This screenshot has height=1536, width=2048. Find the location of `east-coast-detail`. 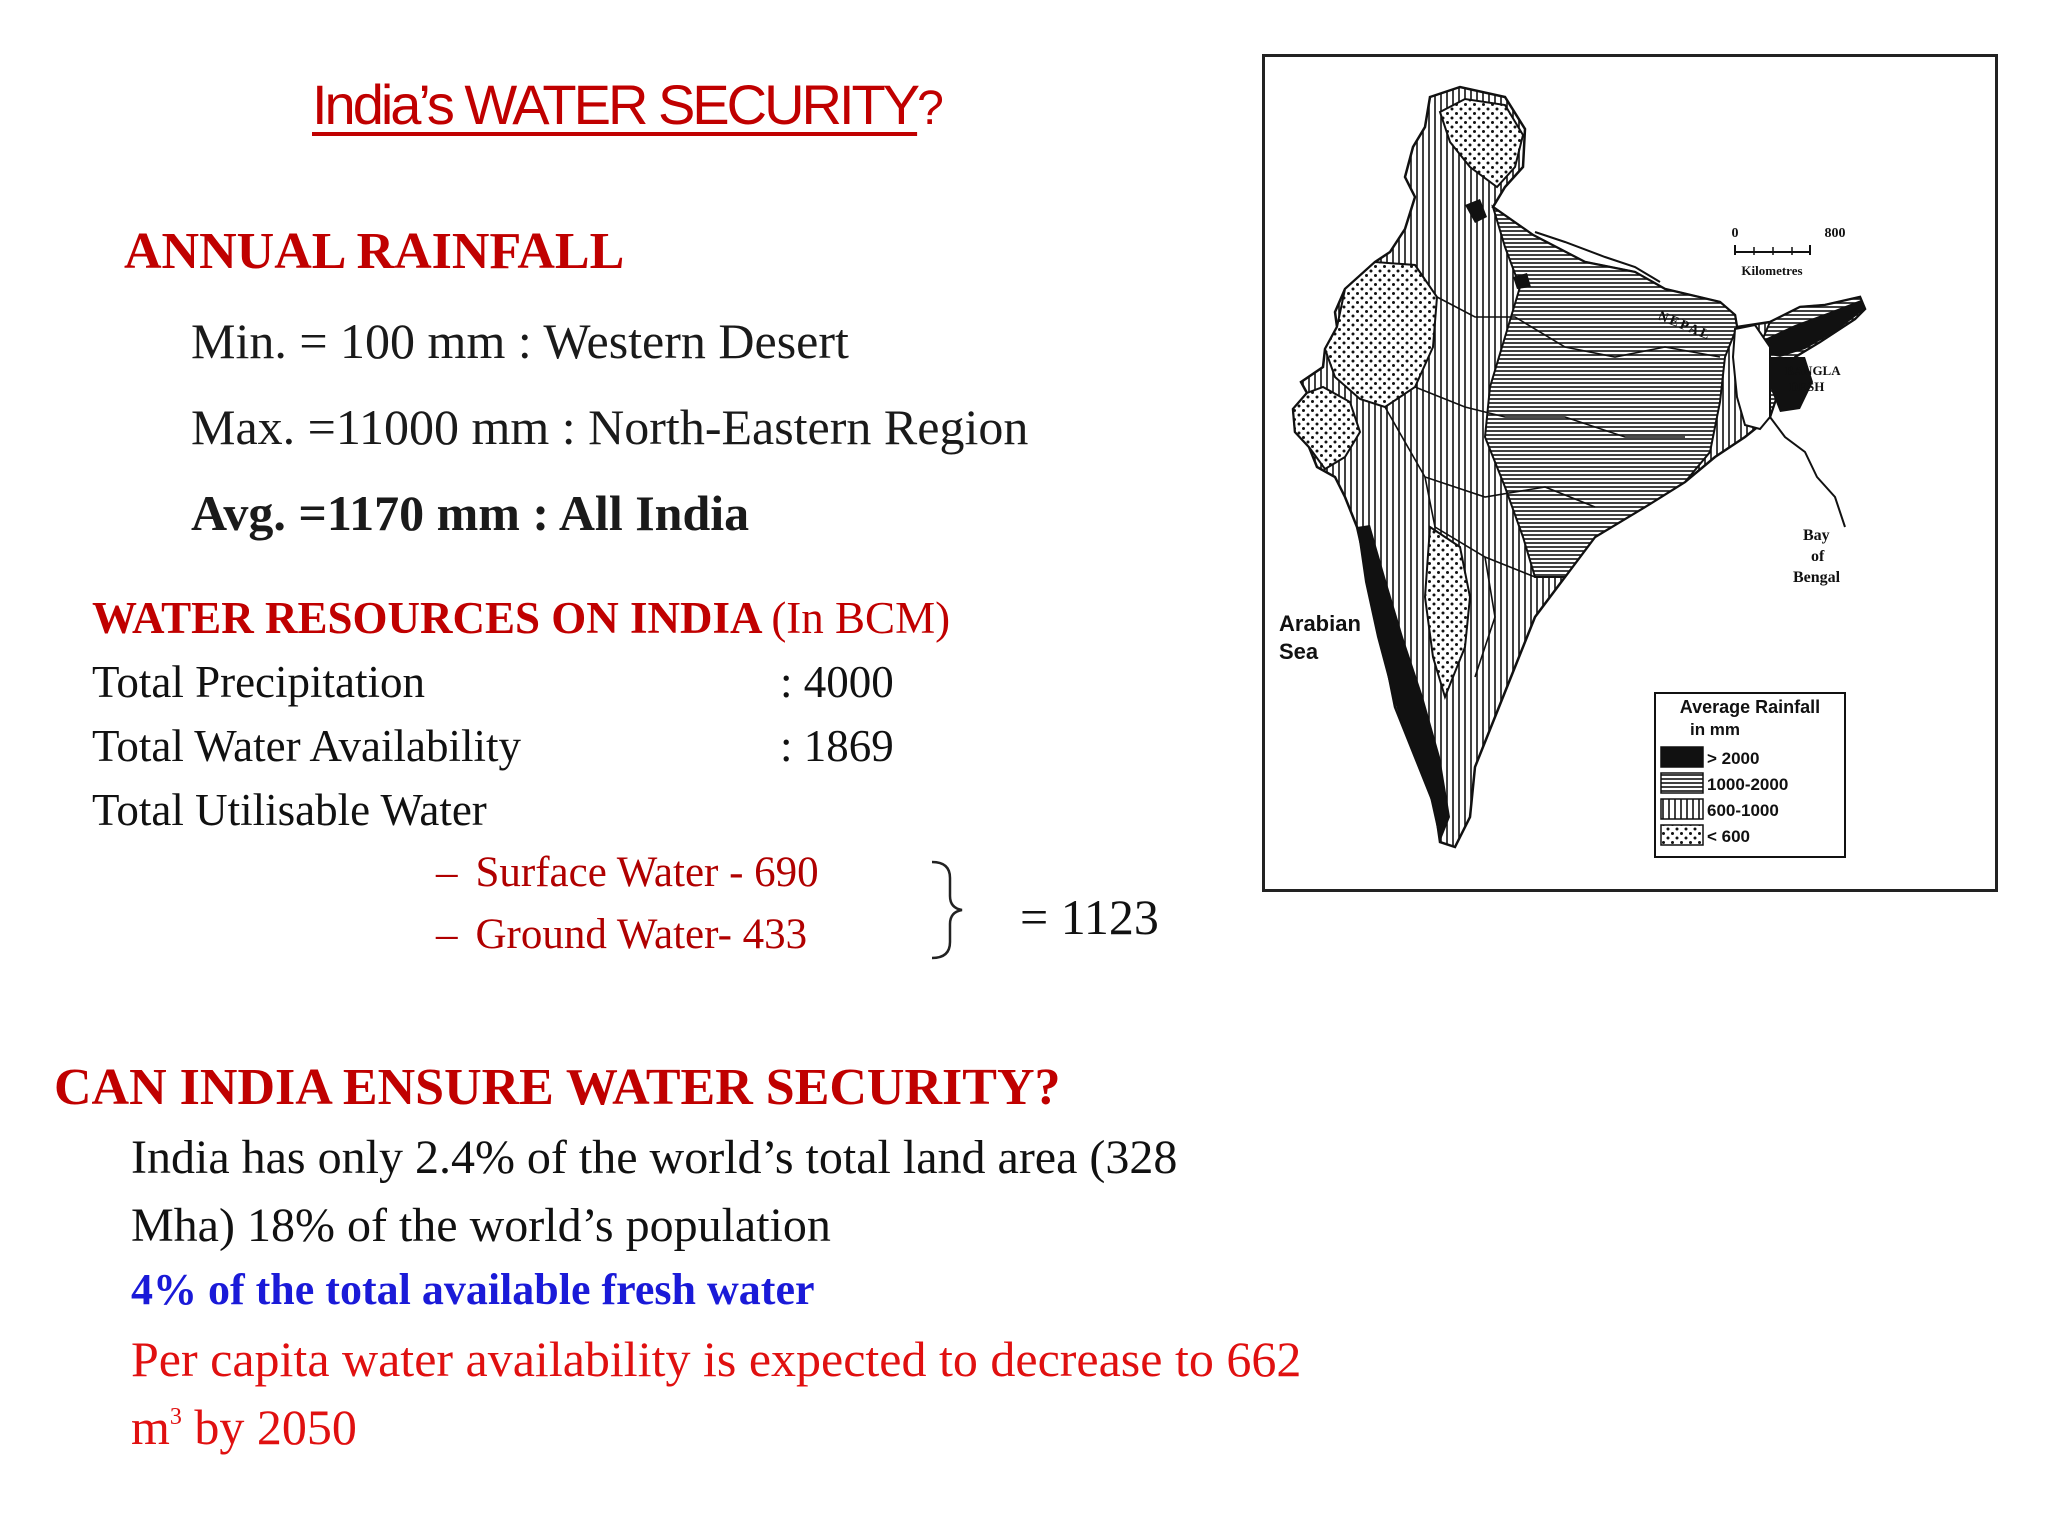

east-coast-detail is located at coordinates (1807, 472).